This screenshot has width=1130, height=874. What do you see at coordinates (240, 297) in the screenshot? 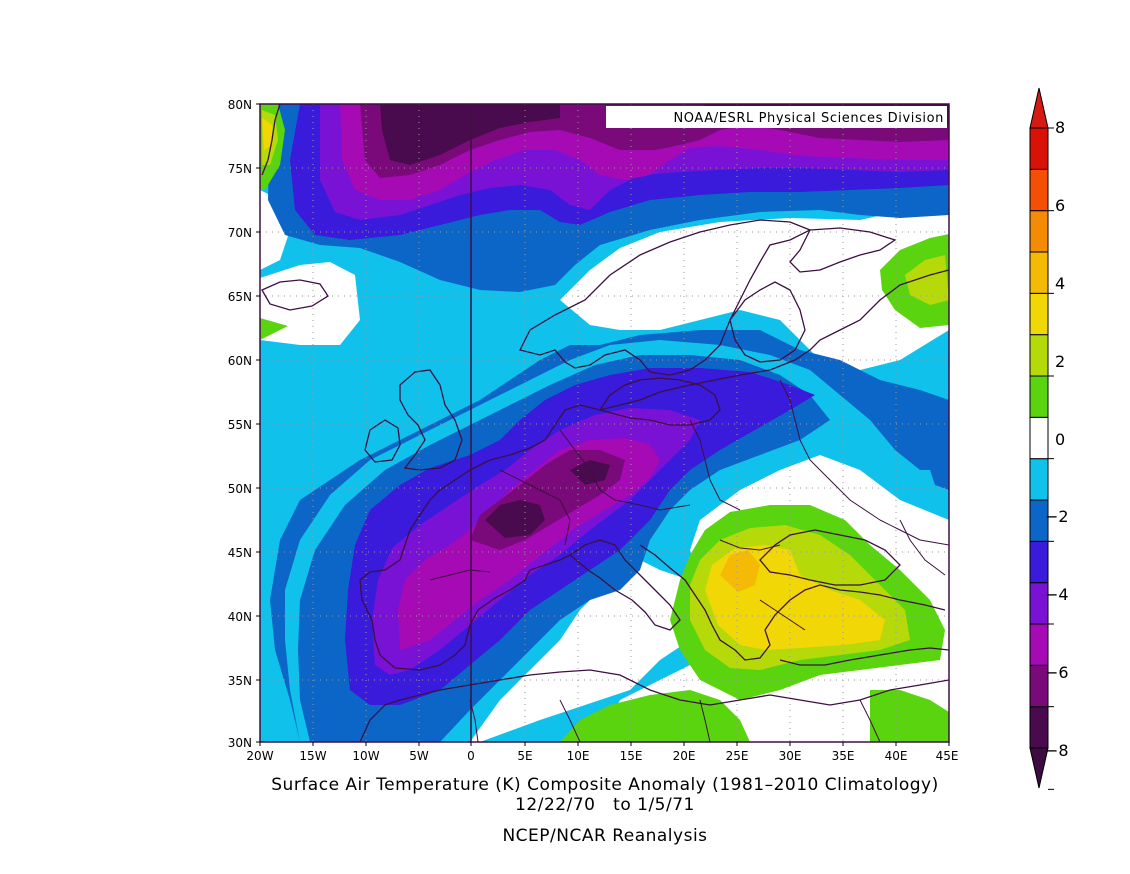
I see `lat-label-65n: 65N` at bounding box center [240, 297].